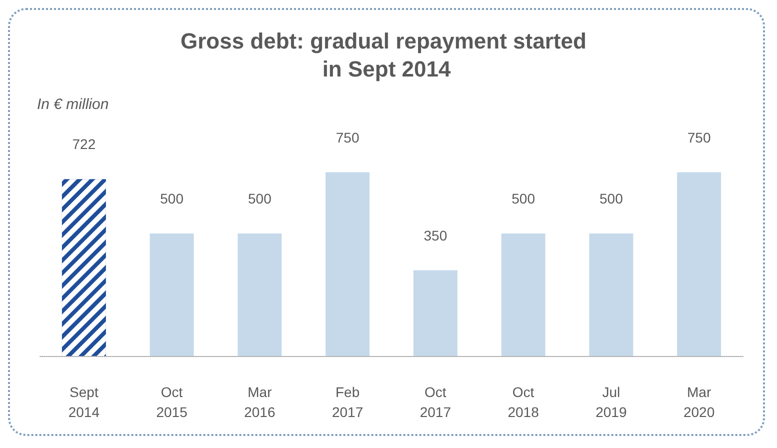 The image size is (777, 448). I want to click on x-tick-label: Jul 2019, so click(611, 402).